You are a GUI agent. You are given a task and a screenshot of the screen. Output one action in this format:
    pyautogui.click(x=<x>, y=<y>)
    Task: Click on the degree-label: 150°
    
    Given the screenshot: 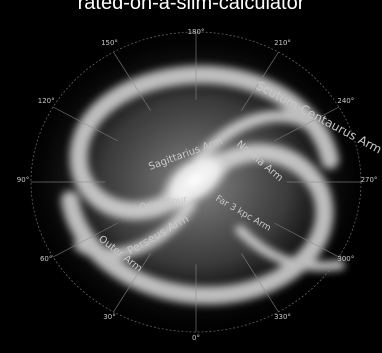 What is the action you would take?
    pyautogui.click(x=109, y=43)
    